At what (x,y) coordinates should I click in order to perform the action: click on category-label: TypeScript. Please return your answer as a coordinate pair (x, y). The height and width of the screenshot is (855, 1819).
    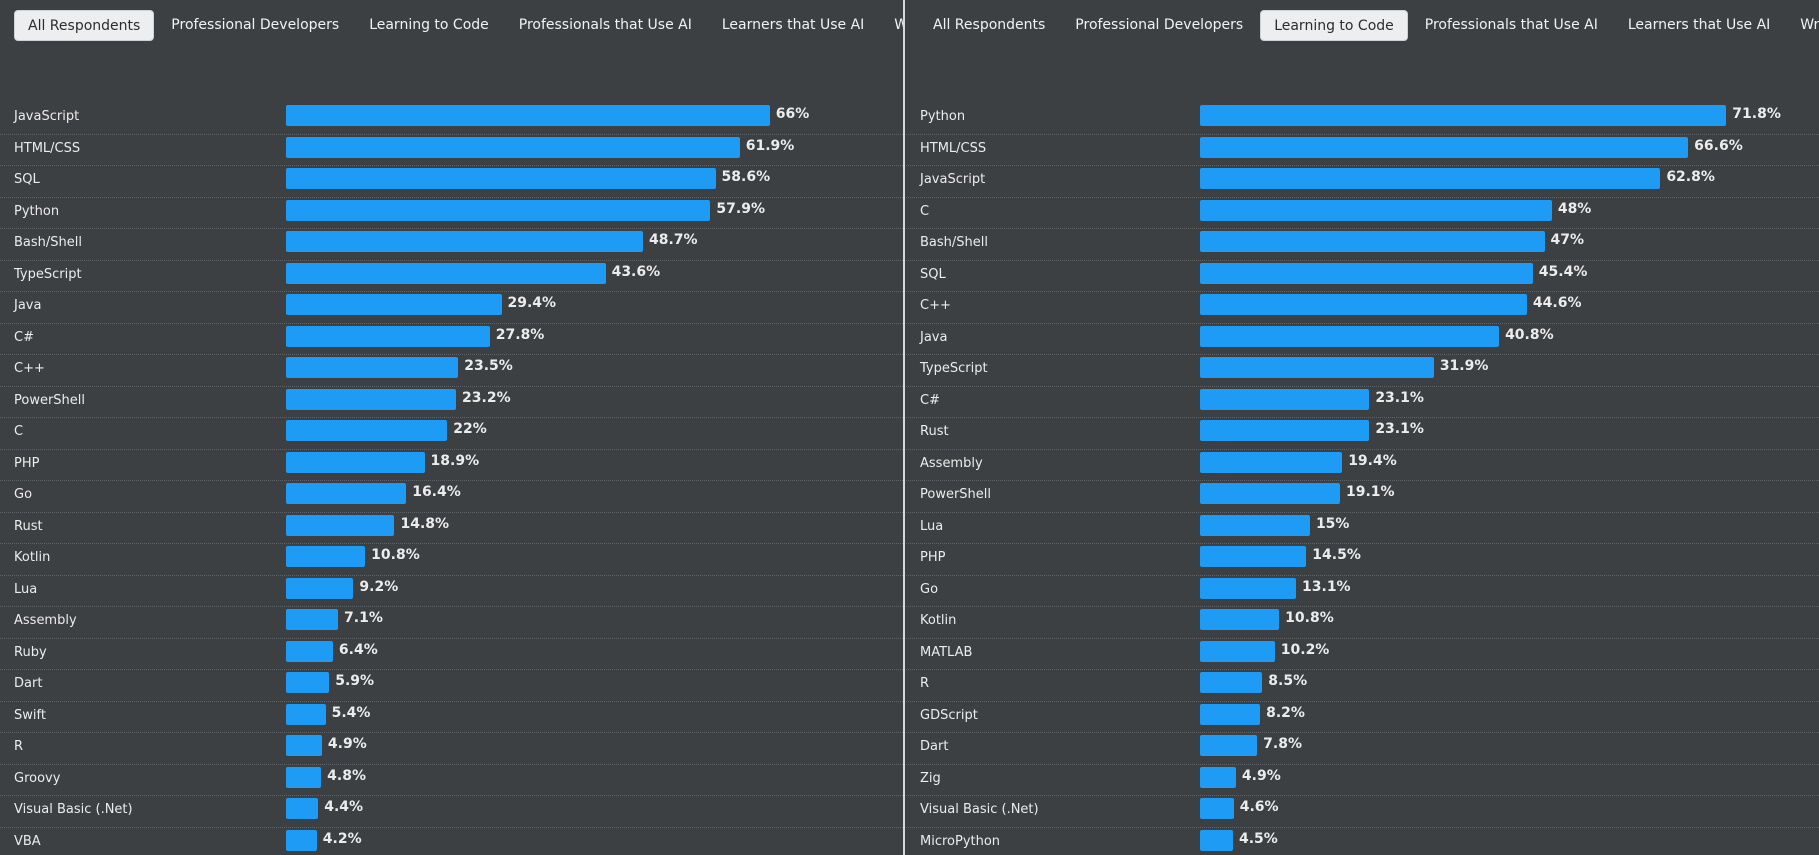
    Looking at the image, I should click on (954, 368).